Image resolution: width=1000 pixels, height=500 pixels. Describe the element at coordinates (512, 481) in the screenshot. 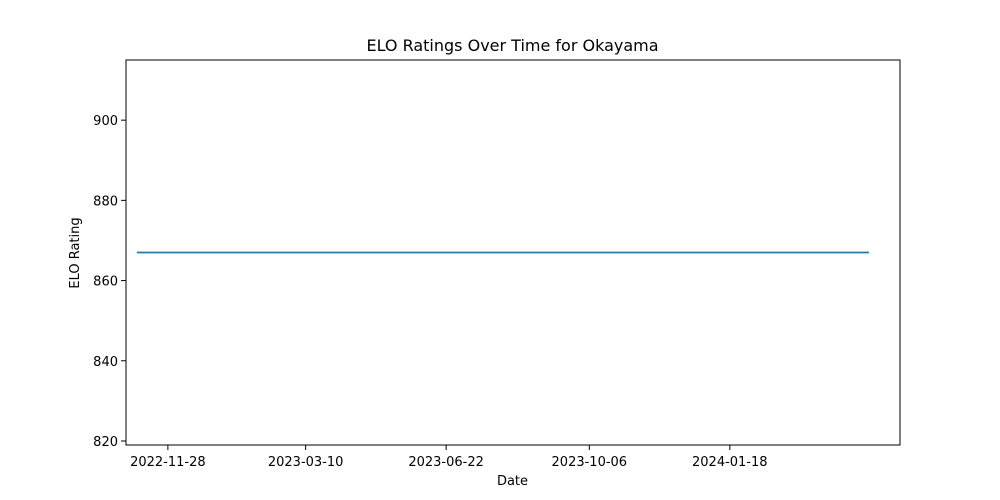

I see `x-axis-label: Date` at that location.